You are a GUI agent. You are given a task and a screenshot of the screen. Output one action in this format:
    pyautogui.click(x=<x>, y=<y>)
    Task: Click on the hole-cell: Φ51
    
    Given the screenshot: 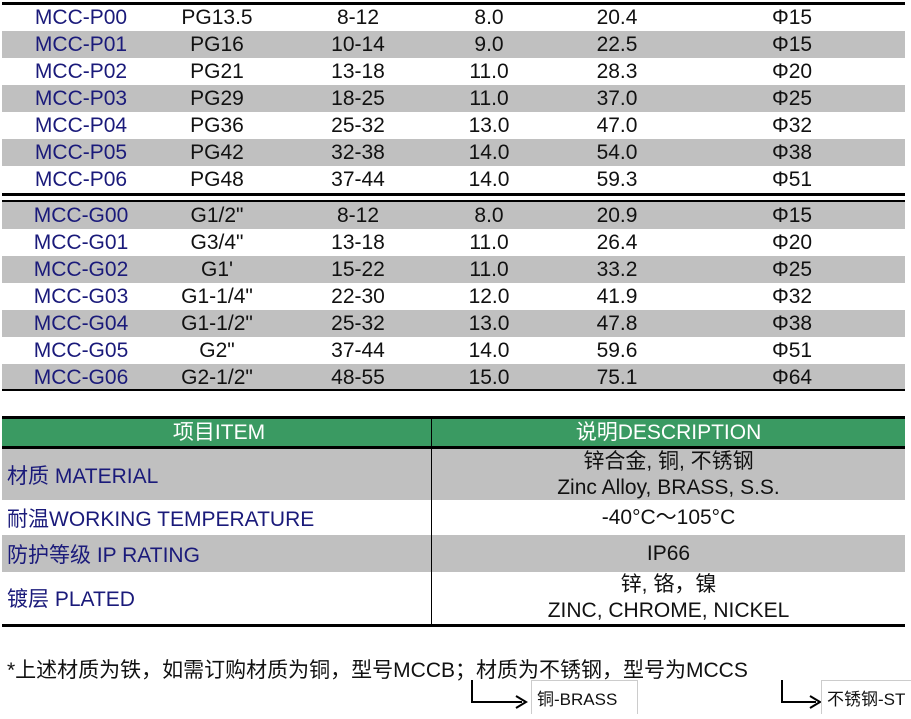 What is the action you would take?
    pyautogui.click(x=792, y=179)
    